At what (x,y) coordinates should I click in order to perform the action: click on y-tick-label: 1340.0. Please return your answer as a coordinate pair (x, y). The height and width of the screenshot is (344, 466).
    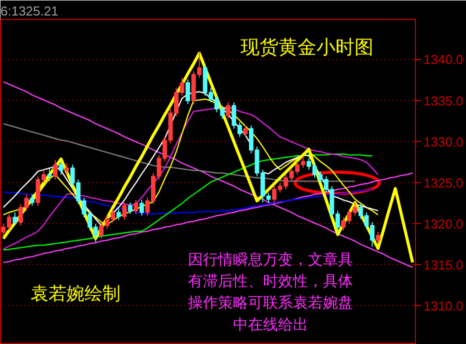
    Looking at the image, I should click on (444, 60).